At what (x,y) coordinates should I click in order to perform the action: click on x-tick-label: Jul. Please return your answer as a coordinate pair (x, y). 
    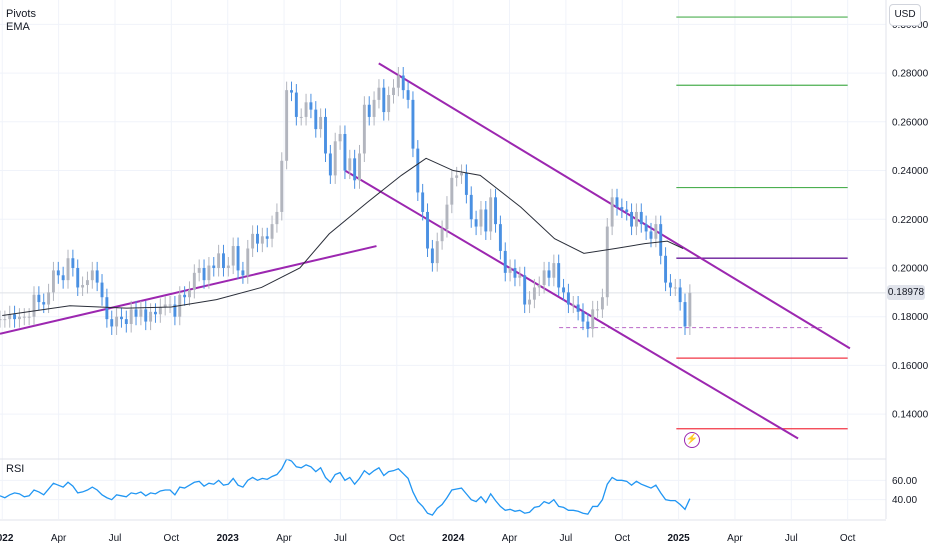
    Looking at the image, I should click on (791, 538).